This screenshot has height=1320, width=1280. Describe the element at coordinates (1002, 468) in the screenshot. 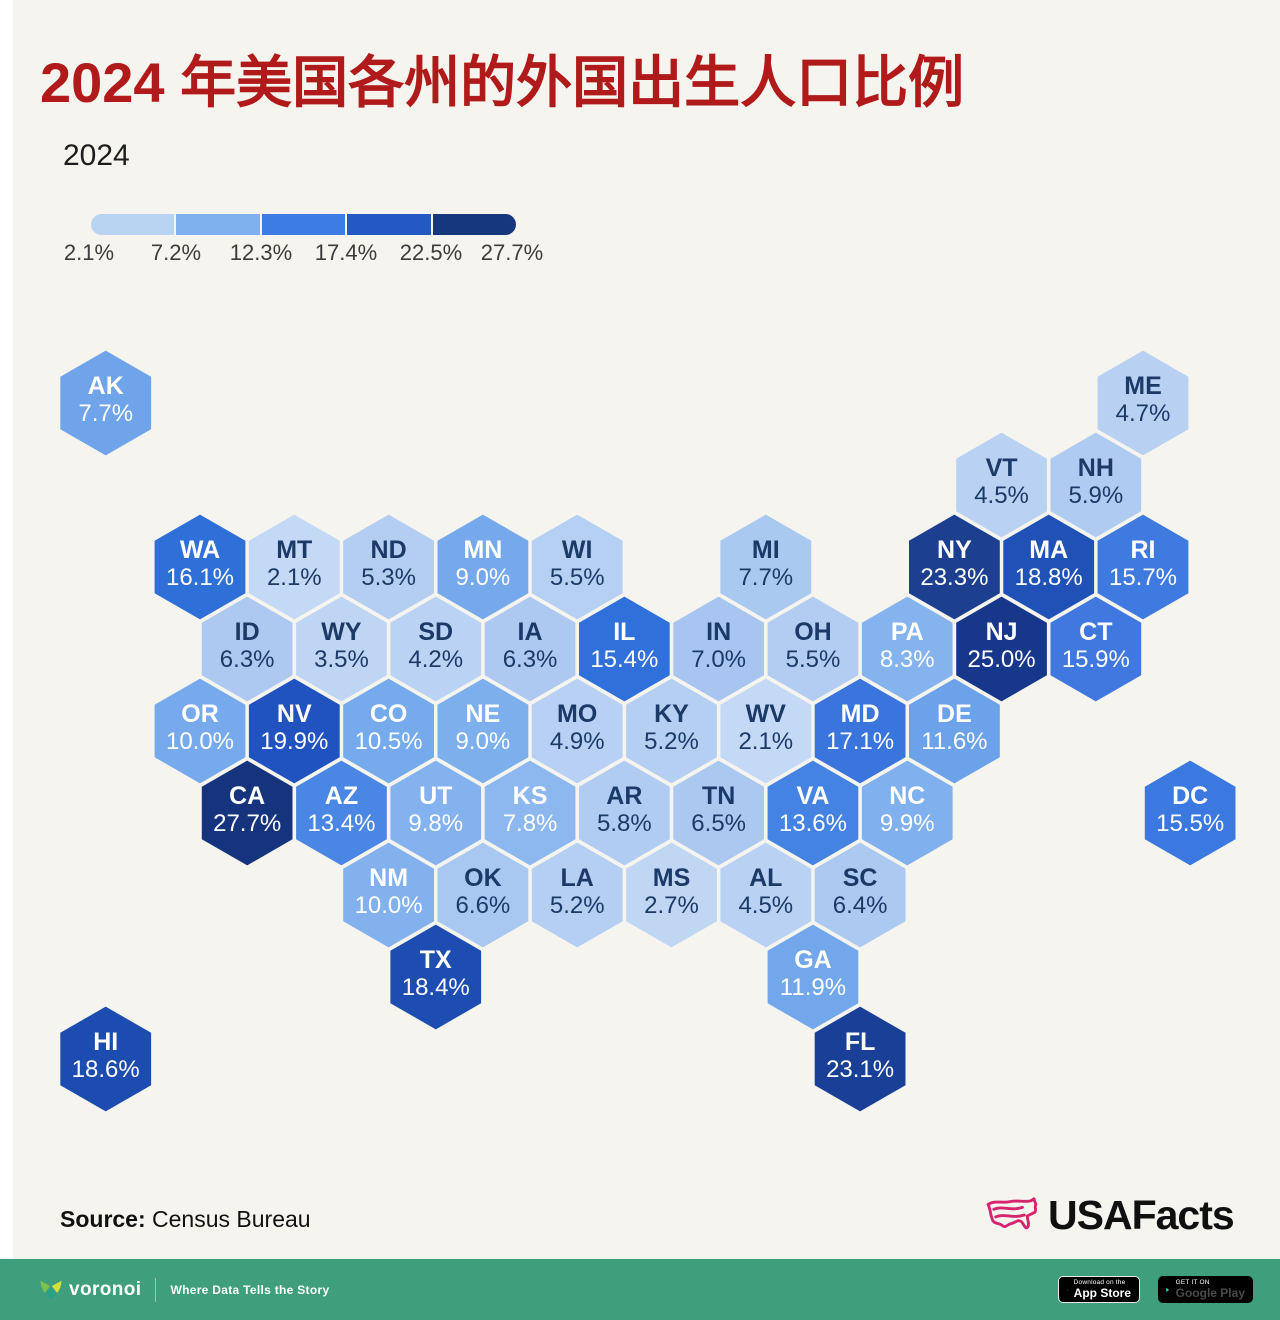

I see `hex-abbr-VT: VT` at that location.